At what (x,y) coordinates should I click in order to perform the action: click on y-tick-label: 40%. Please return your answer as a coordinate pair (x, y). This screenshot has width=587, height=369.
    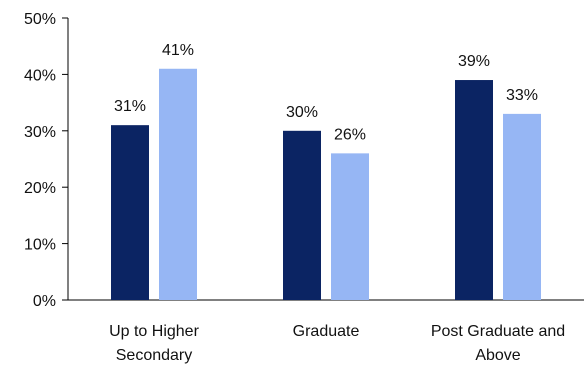
    Looking at the image, I should click on (40, 75).